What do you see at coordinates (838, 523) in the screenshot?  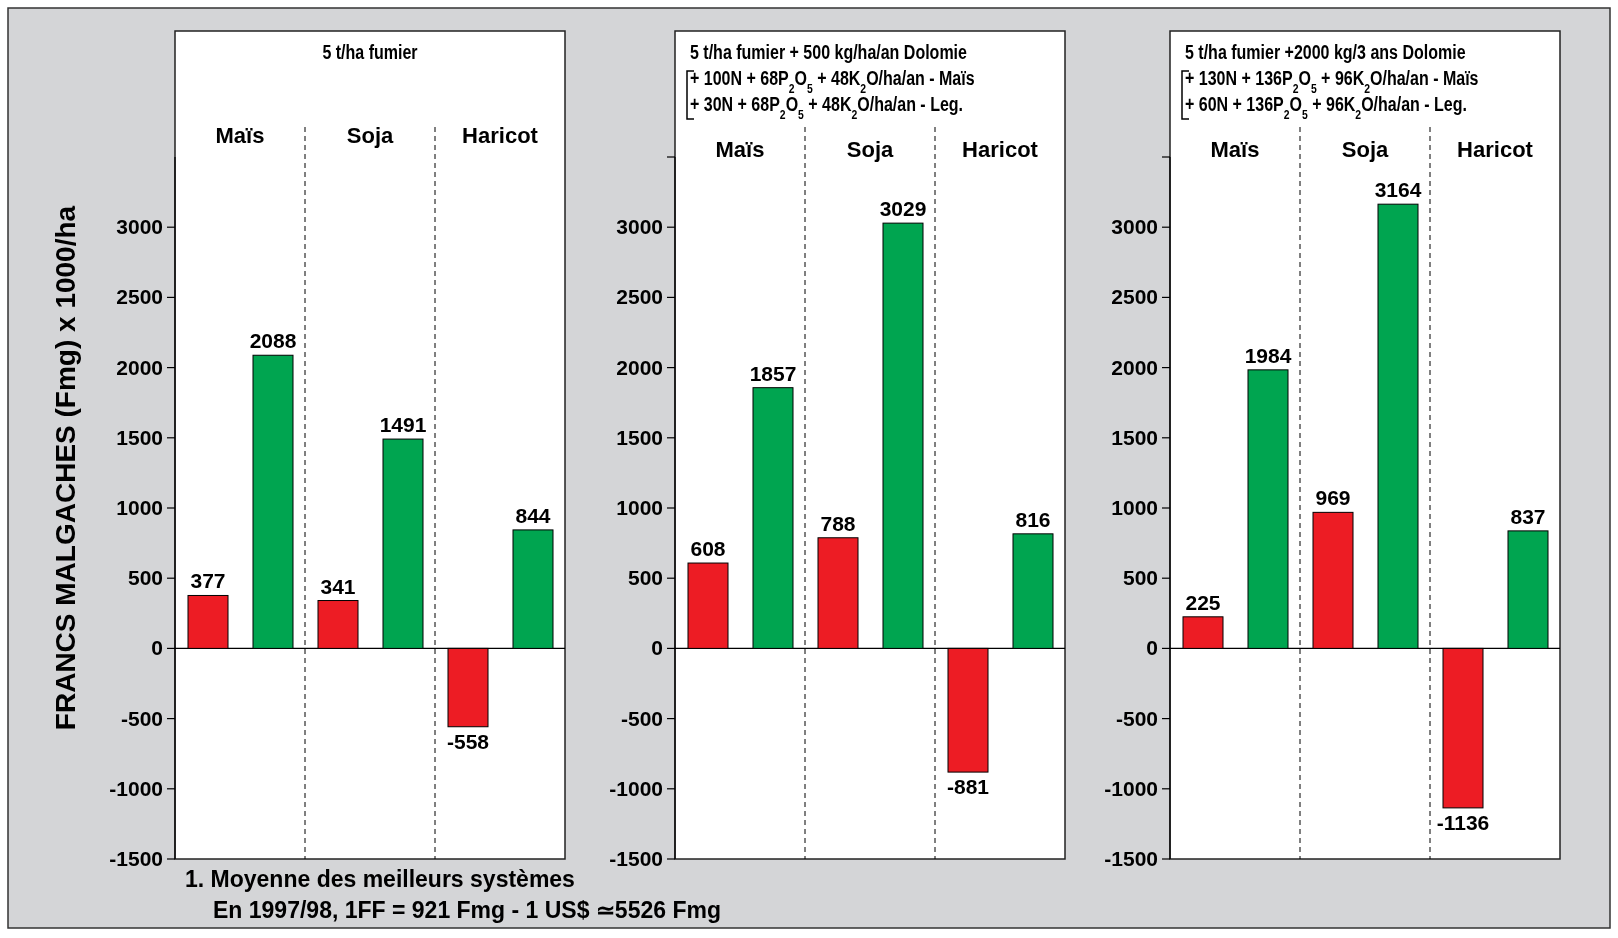 I see `data-label: 788` at bounding box center [838, 523].